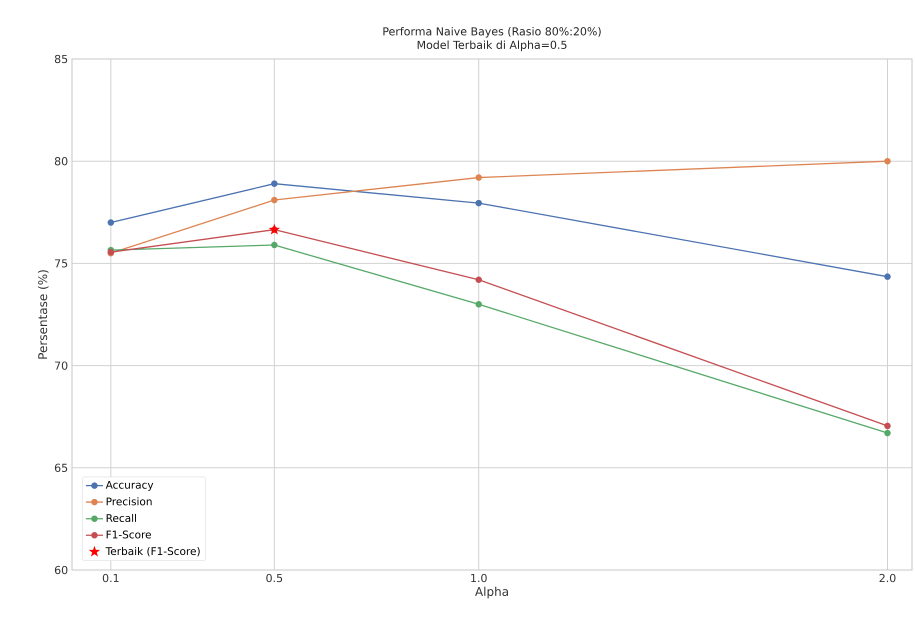 This screenshot has height=624, width=915. What do you see at coordinates (61, 468) in the screenshot?
I see `y-tick-label: 65` at bounding box center [61, 468].